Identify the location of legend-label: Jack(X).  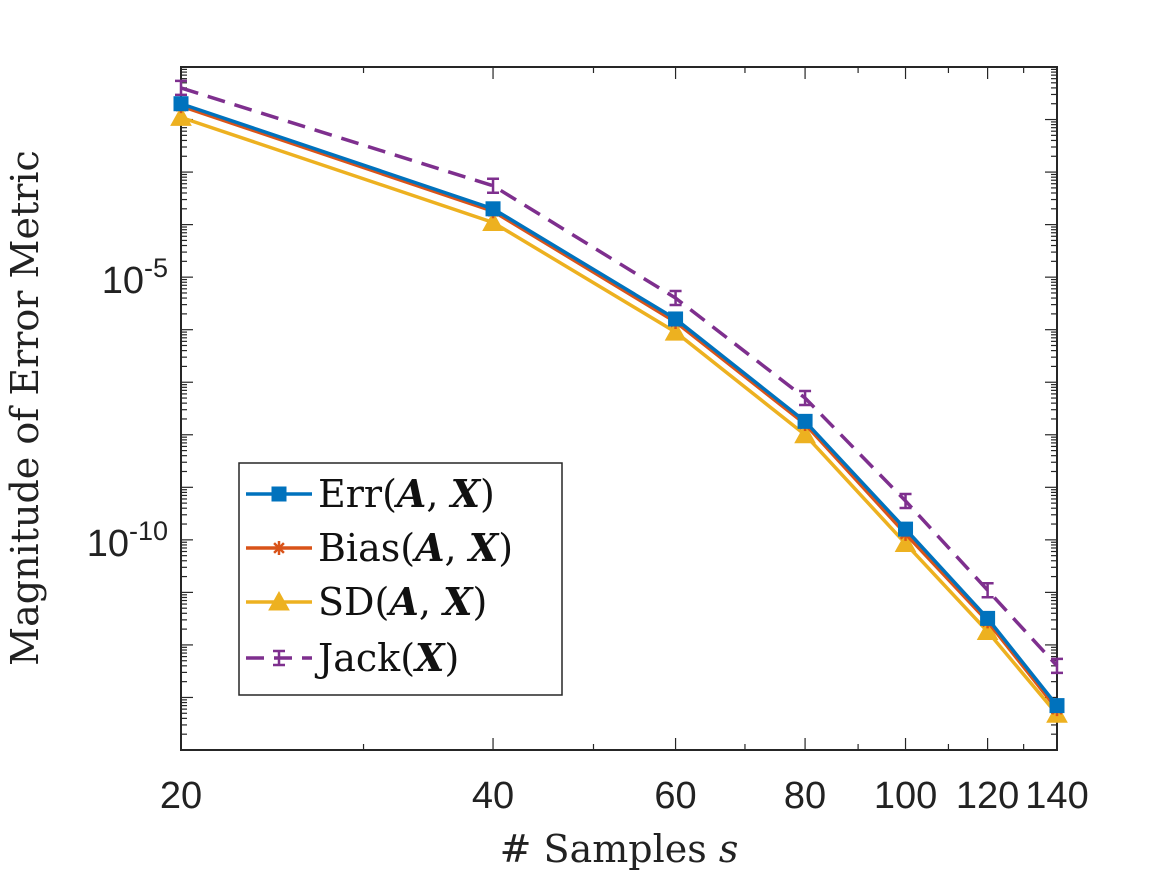
(386, 657).